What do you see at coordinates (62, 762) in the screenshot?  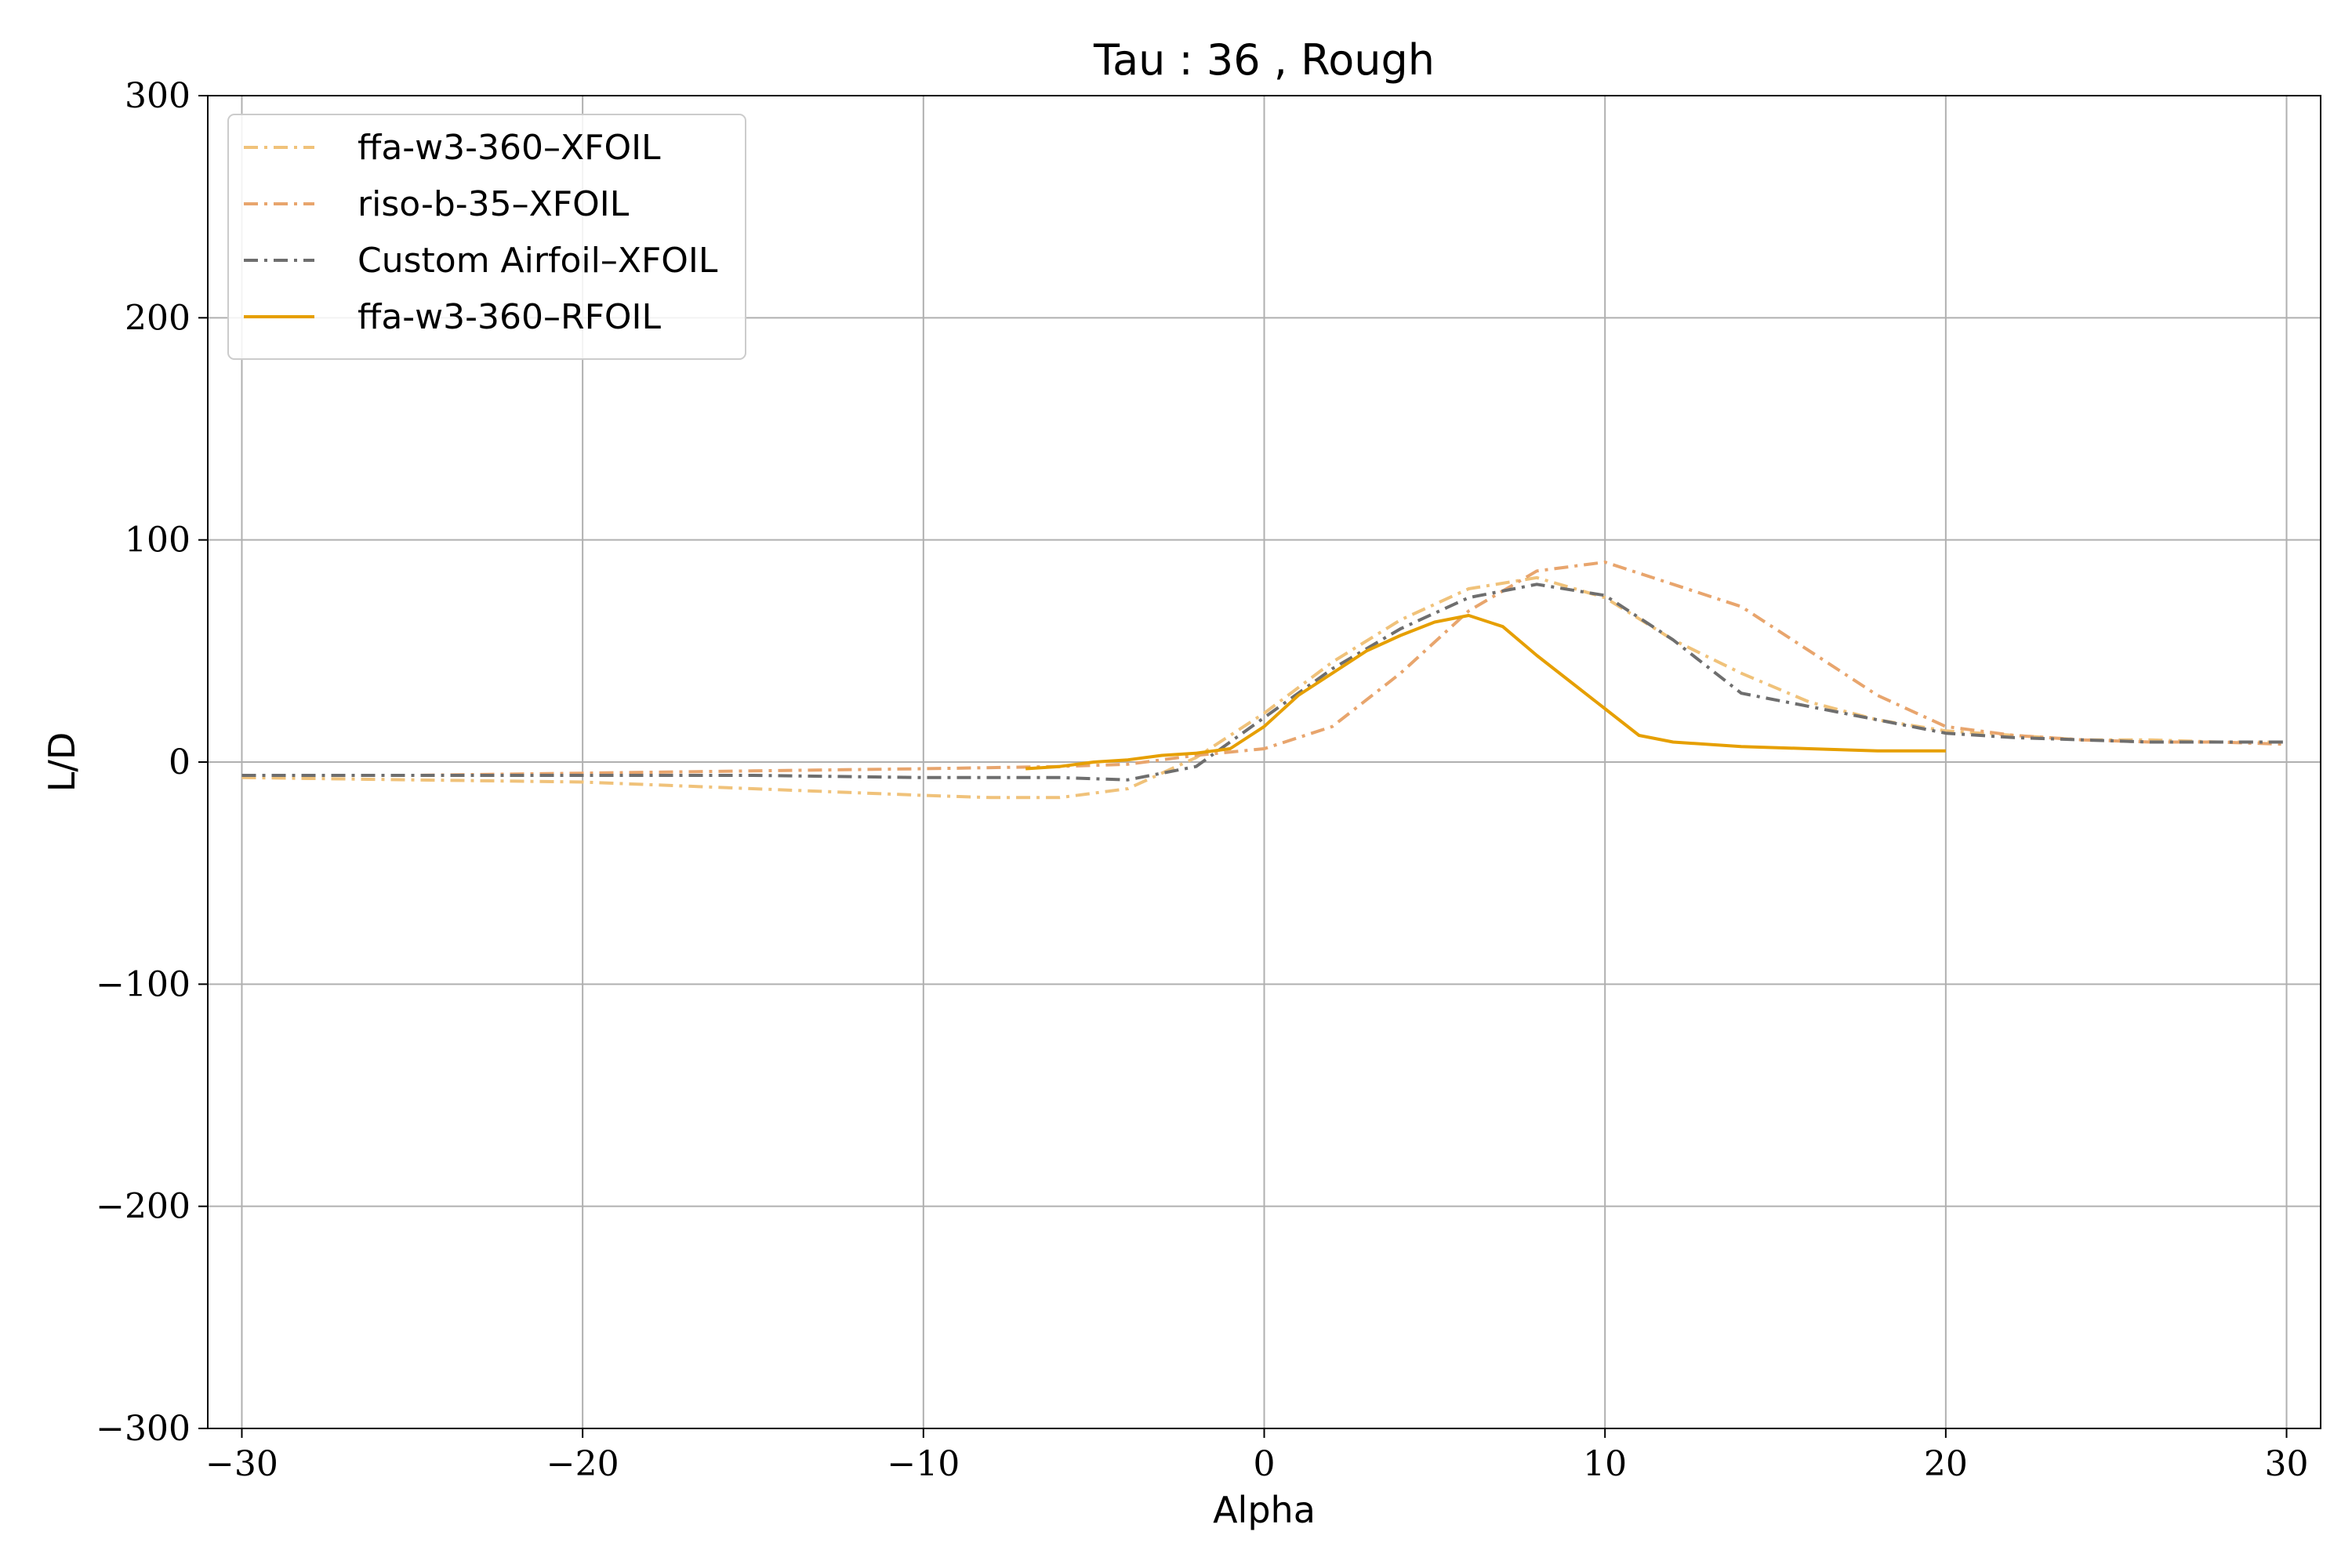 I see `y-axis-label: L/D` at bounding box center [62, 762].